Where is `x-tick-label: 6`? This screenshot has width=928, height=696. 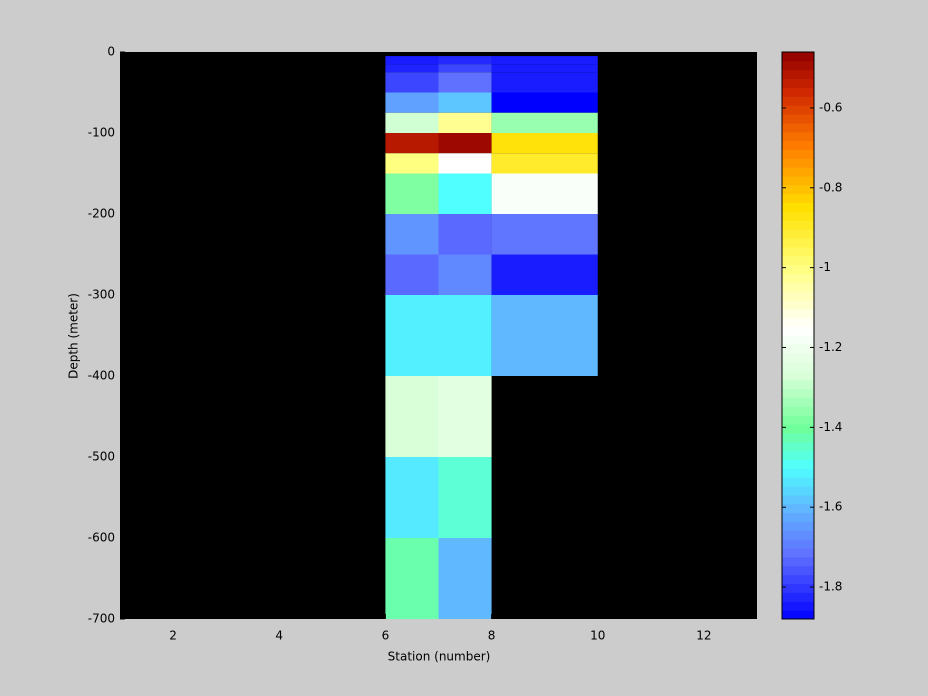 x-tick-label: 6 is located at coordinates (386, 636).